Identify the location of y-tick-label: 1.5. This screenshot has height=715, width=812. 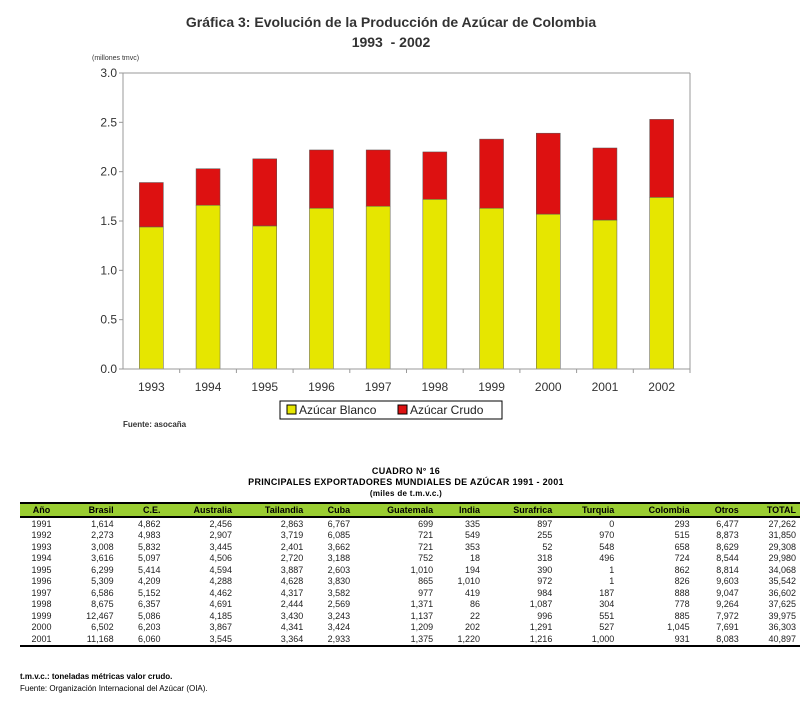
(108, 221).